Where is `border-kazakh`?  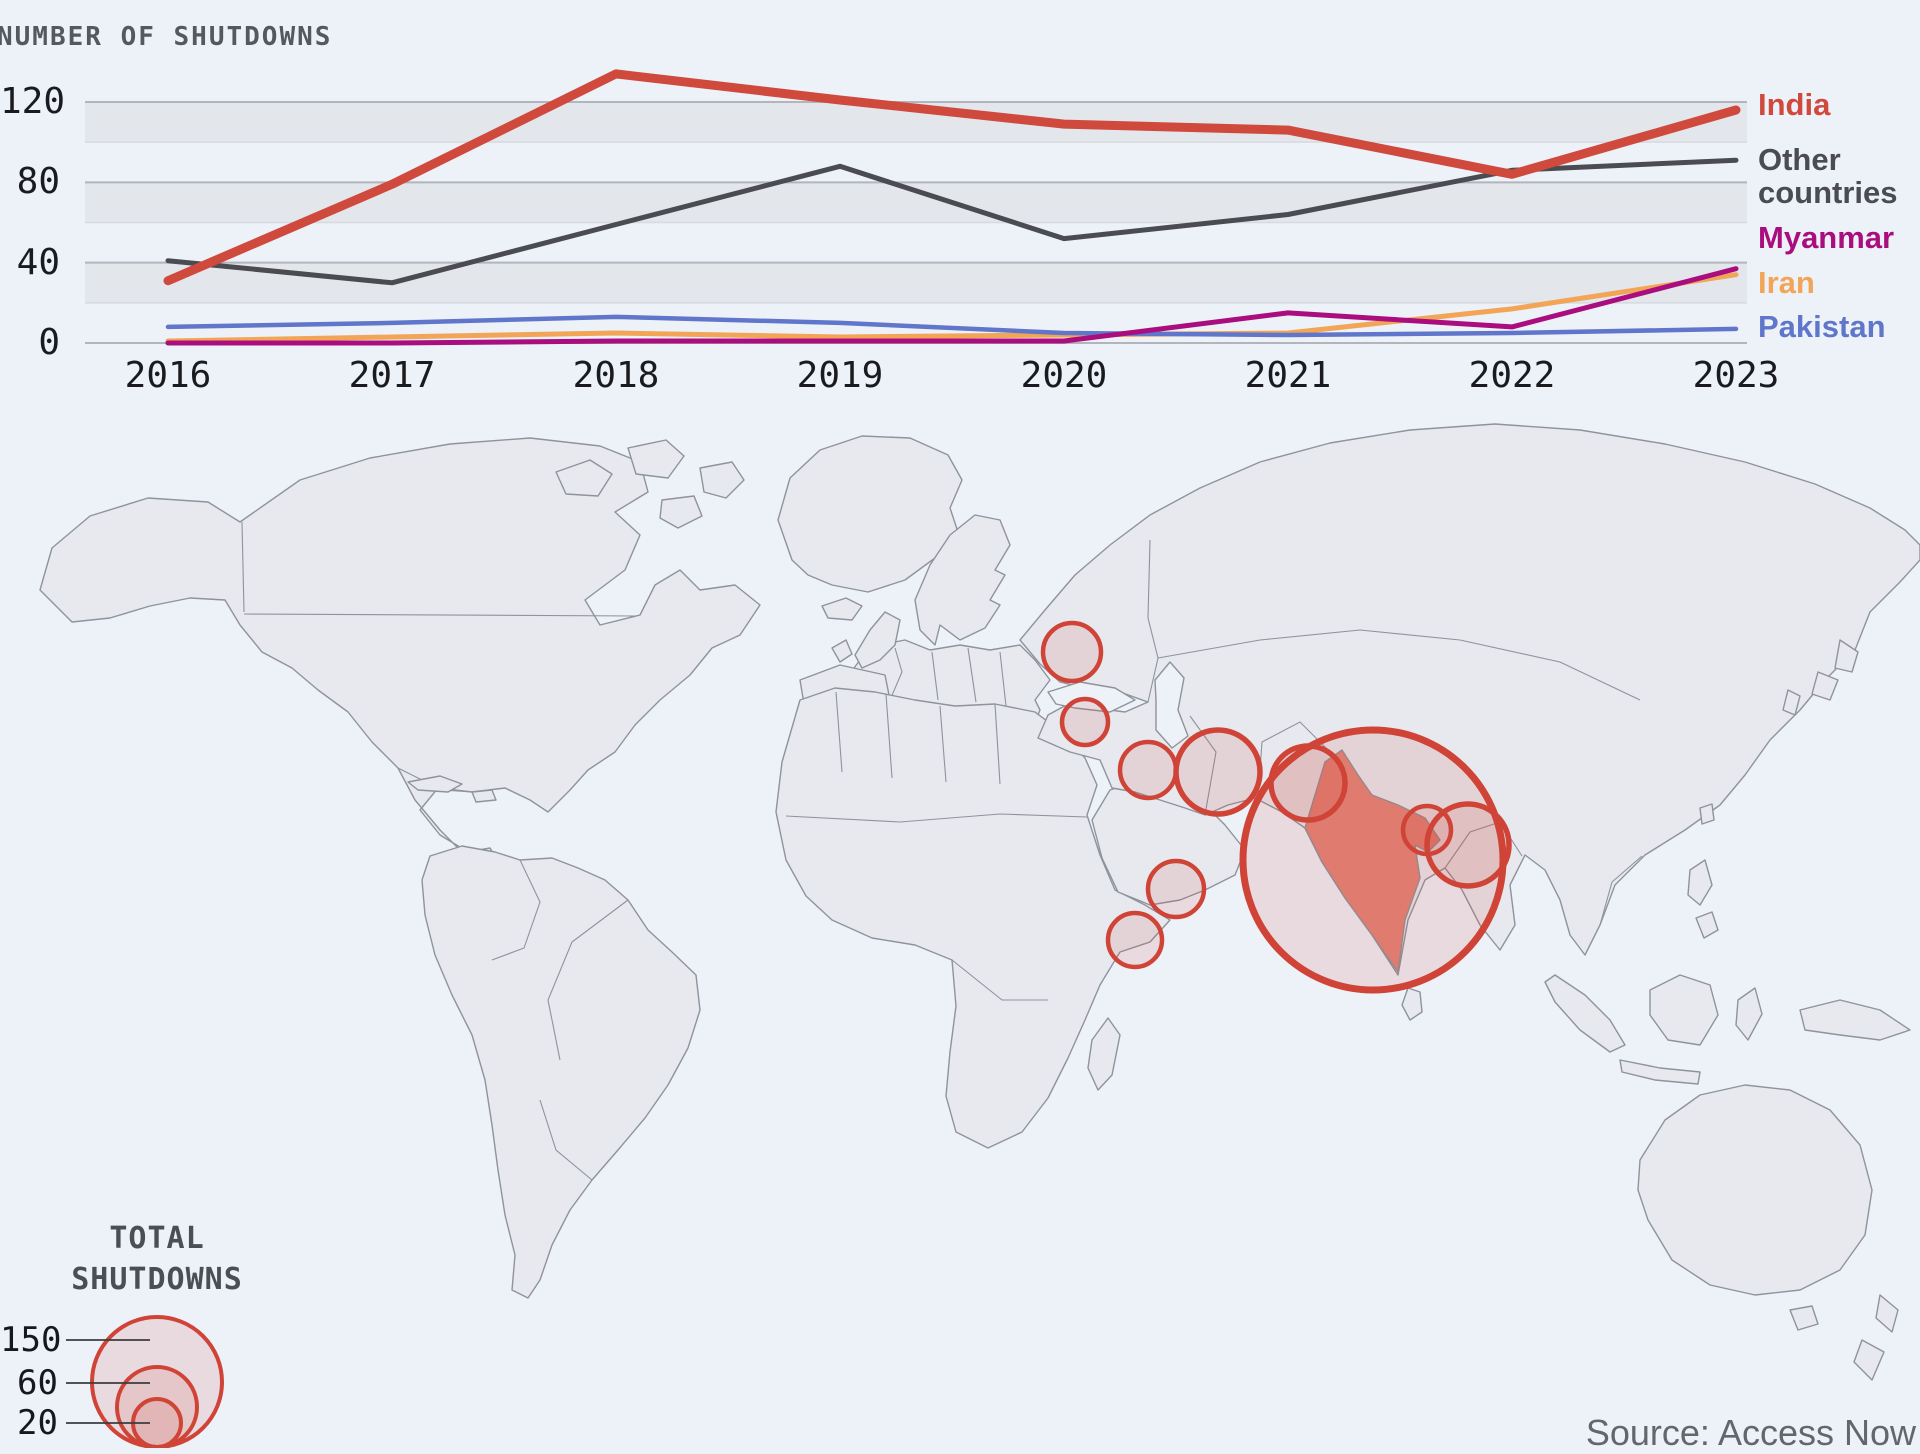 border-kazakh is located at coordinates (1309, 644).